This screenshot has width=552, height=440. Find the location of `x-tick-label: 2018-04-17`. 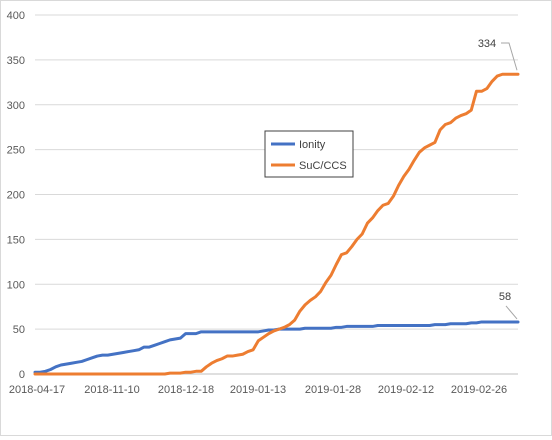

x-tick-label: 2018-04-17 is located at coordinates (37, 390).